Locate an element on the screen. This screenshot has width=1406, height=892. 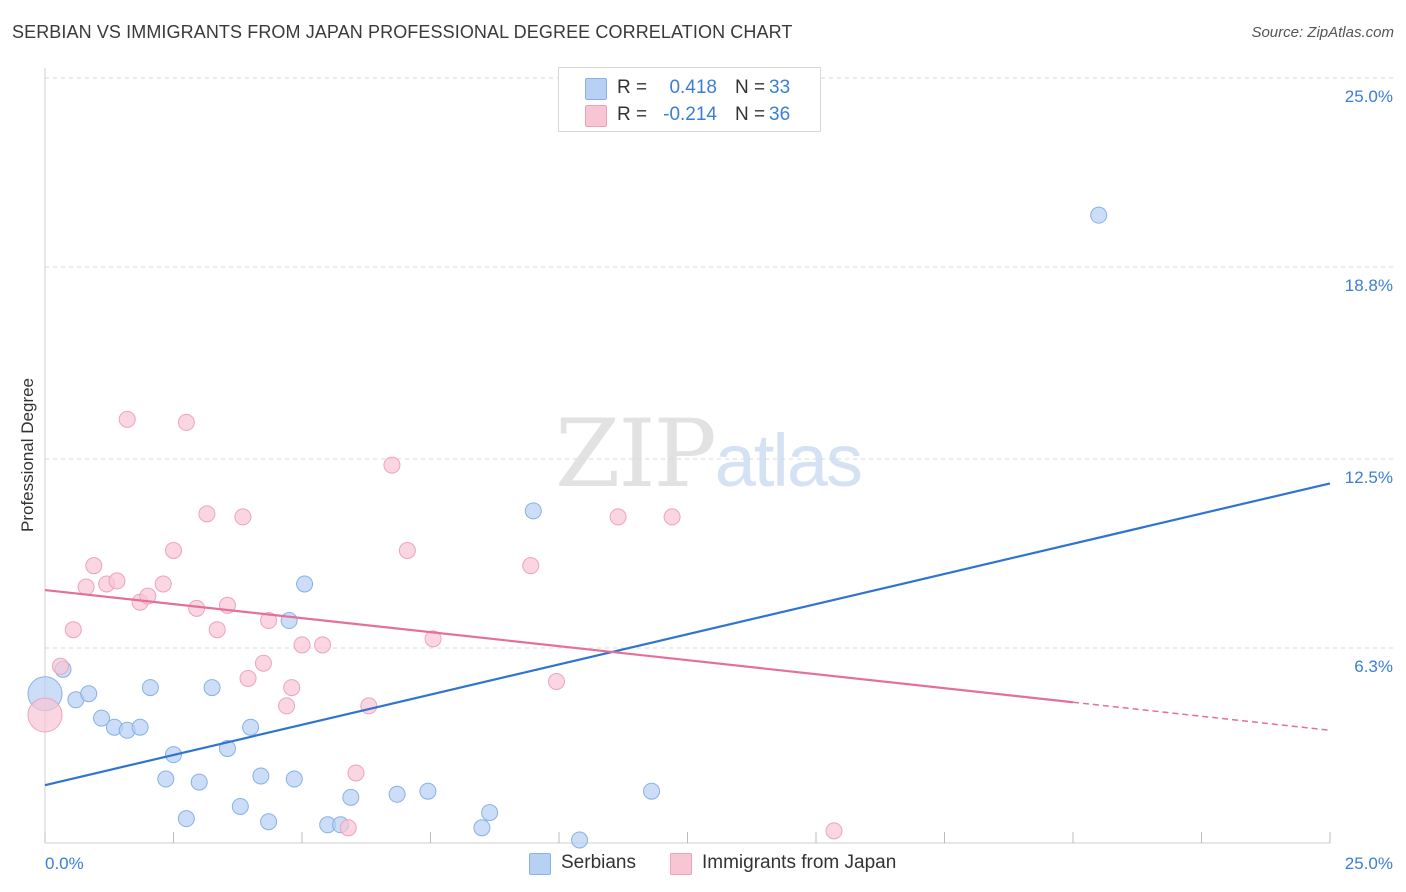
trend-line-dashed-japan is located at coordinates (1201, 716).